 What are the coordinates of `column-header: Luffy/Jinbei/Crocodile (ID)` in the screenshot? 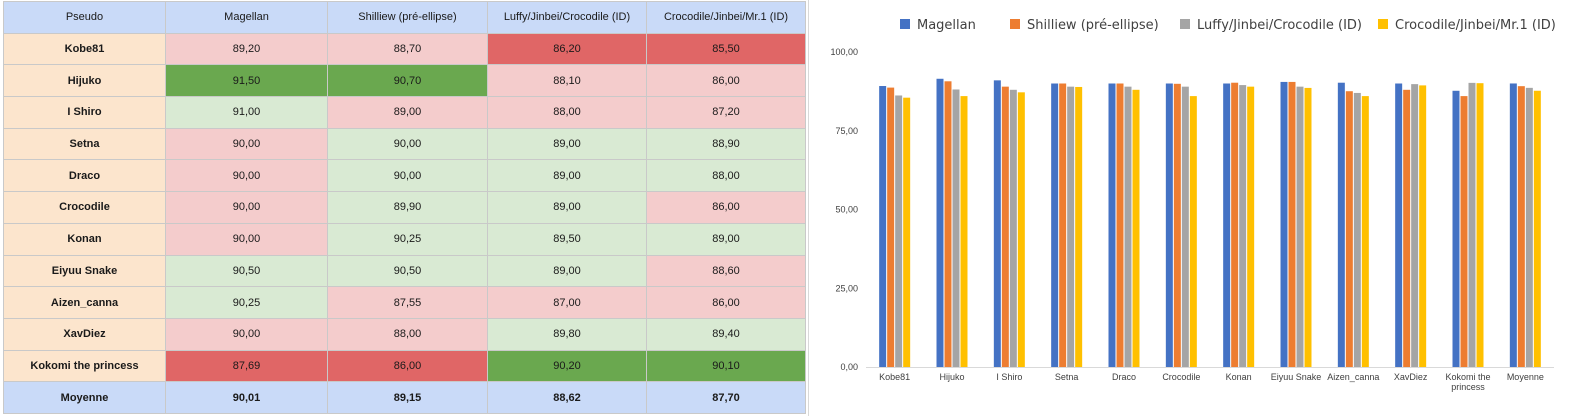 It's located at (567, 17).